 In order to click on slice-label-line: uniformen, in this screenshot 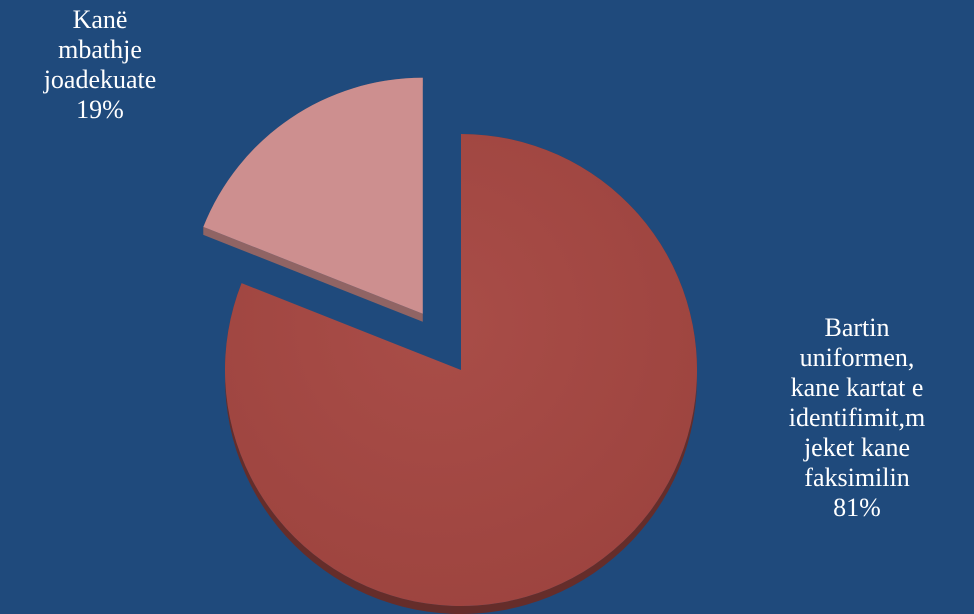, I will do `click(857, 357)`.